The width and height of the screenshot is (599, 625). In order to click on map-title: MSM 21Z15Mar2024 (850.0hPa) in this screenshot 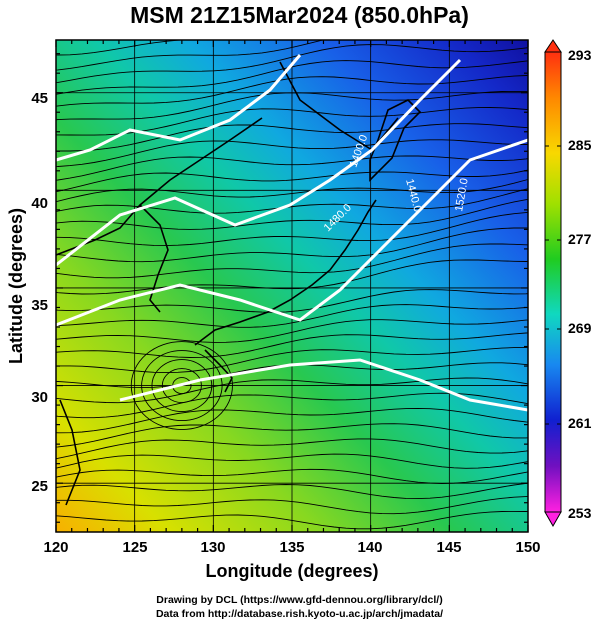, I will do `click(299, 15)`.